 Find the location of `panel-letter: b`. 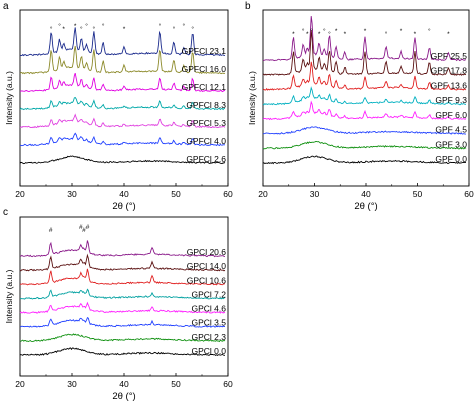

panel-letter: b is located at coordinates (248, 6).